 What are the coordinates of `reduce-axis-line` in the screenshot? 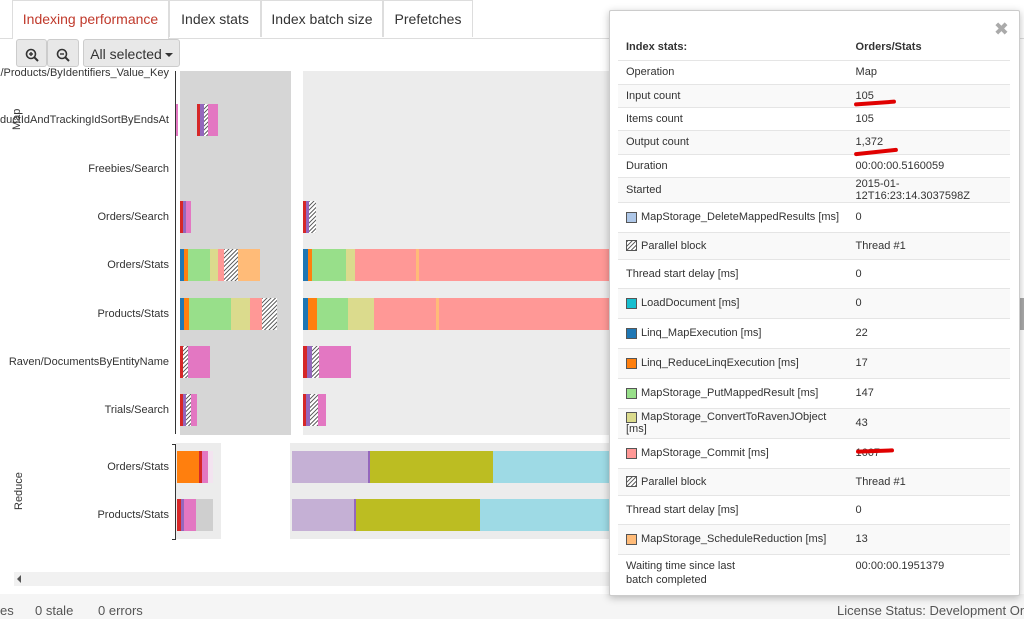 It's located at (175, 492).